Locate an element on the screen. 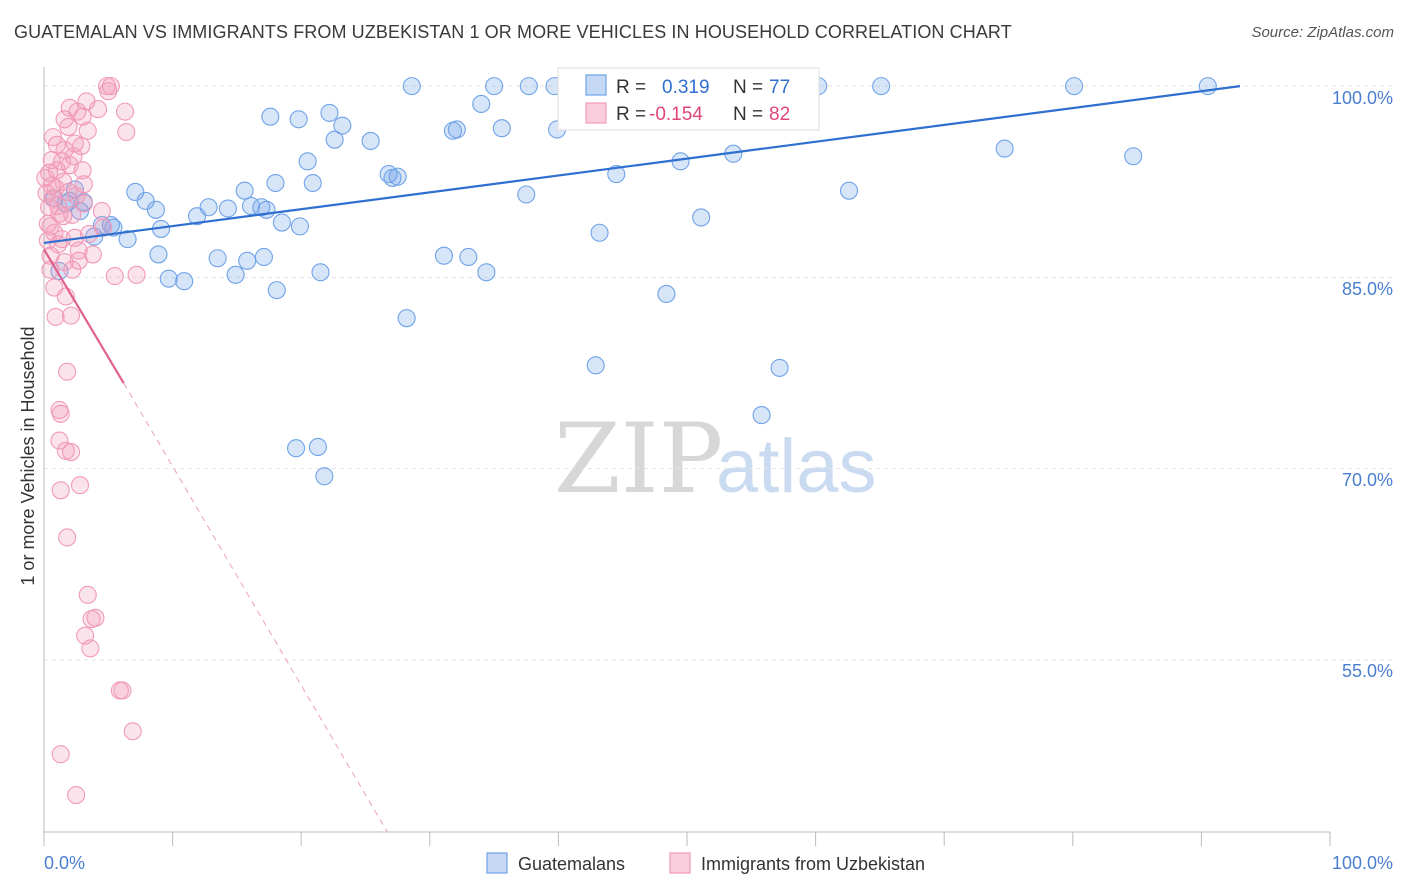 The height and width of the screenshot is (892, 1406). y-axis-label: 1 or more Vehicles in Household is located at coordinates (28, 455).